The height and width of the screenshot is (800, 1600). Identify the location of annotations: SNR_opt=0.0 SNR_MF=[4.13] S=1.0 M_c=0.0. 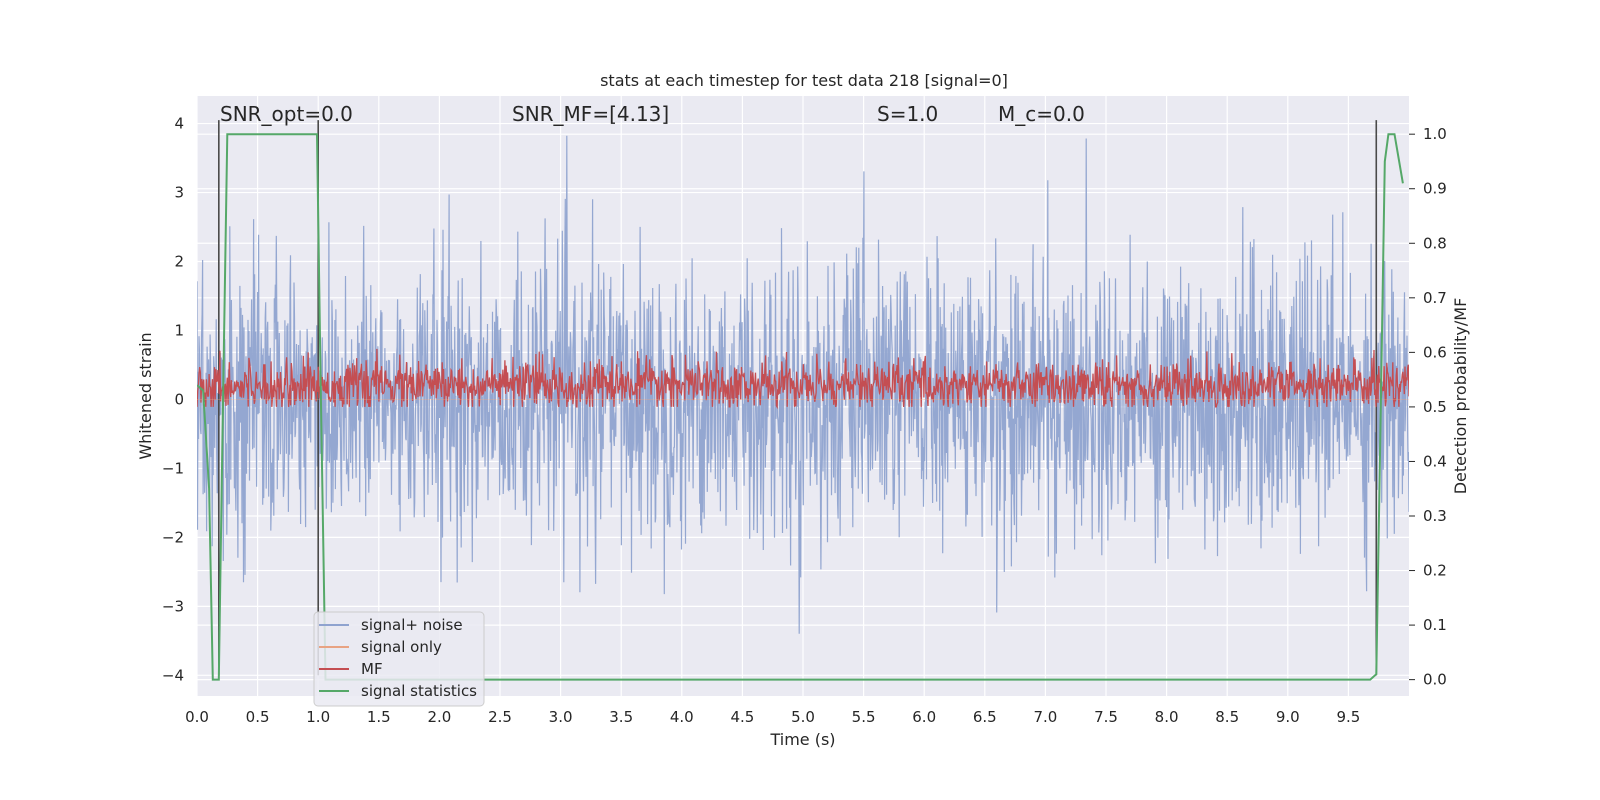
(652, 114).